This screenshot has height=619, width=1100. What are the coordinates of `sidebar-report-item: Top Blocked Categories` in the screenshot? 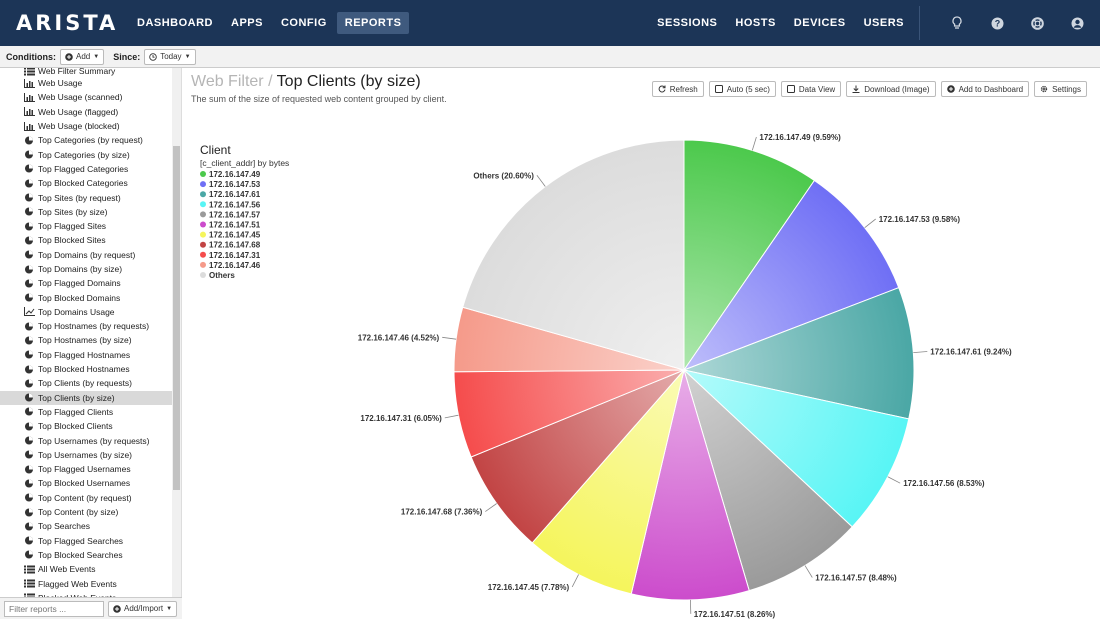 It's located at (86, 183).